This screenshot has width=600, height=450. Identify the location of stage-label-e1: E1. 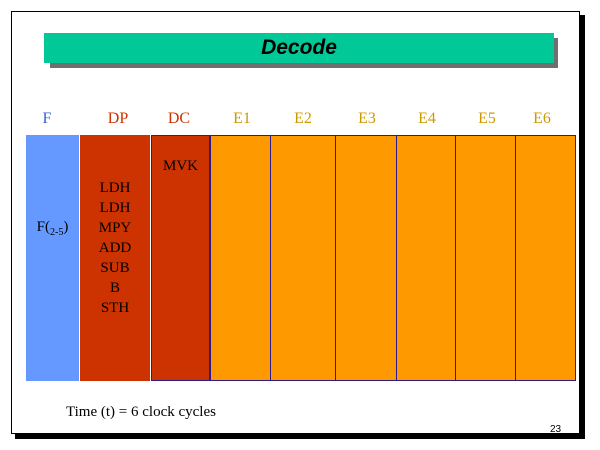
(242, 118).